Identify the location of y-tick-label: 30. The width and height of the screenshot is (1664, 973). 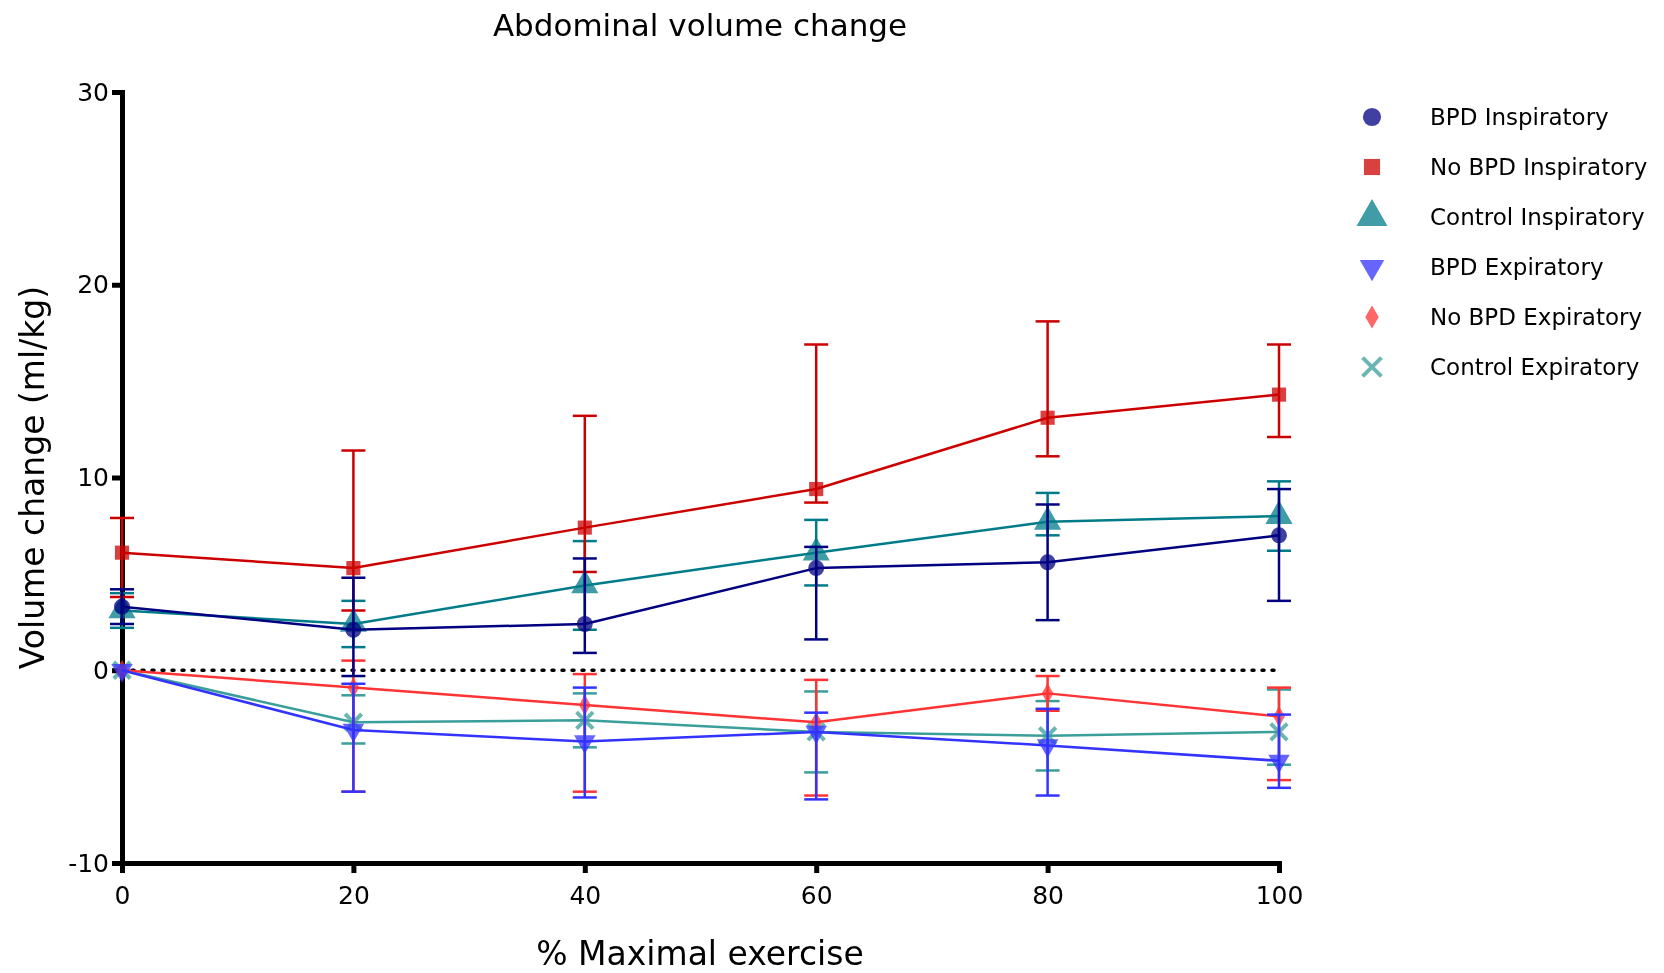
(93, 92).